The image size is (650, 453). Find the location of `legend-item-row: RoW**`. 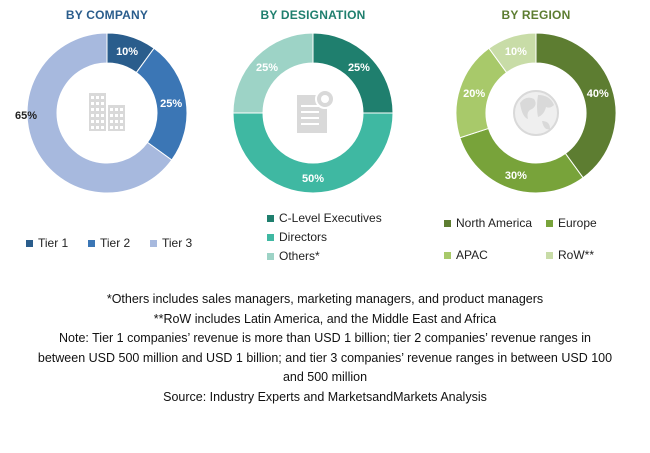

legend-item-row: RoW** is located at coordinates (570, 255).